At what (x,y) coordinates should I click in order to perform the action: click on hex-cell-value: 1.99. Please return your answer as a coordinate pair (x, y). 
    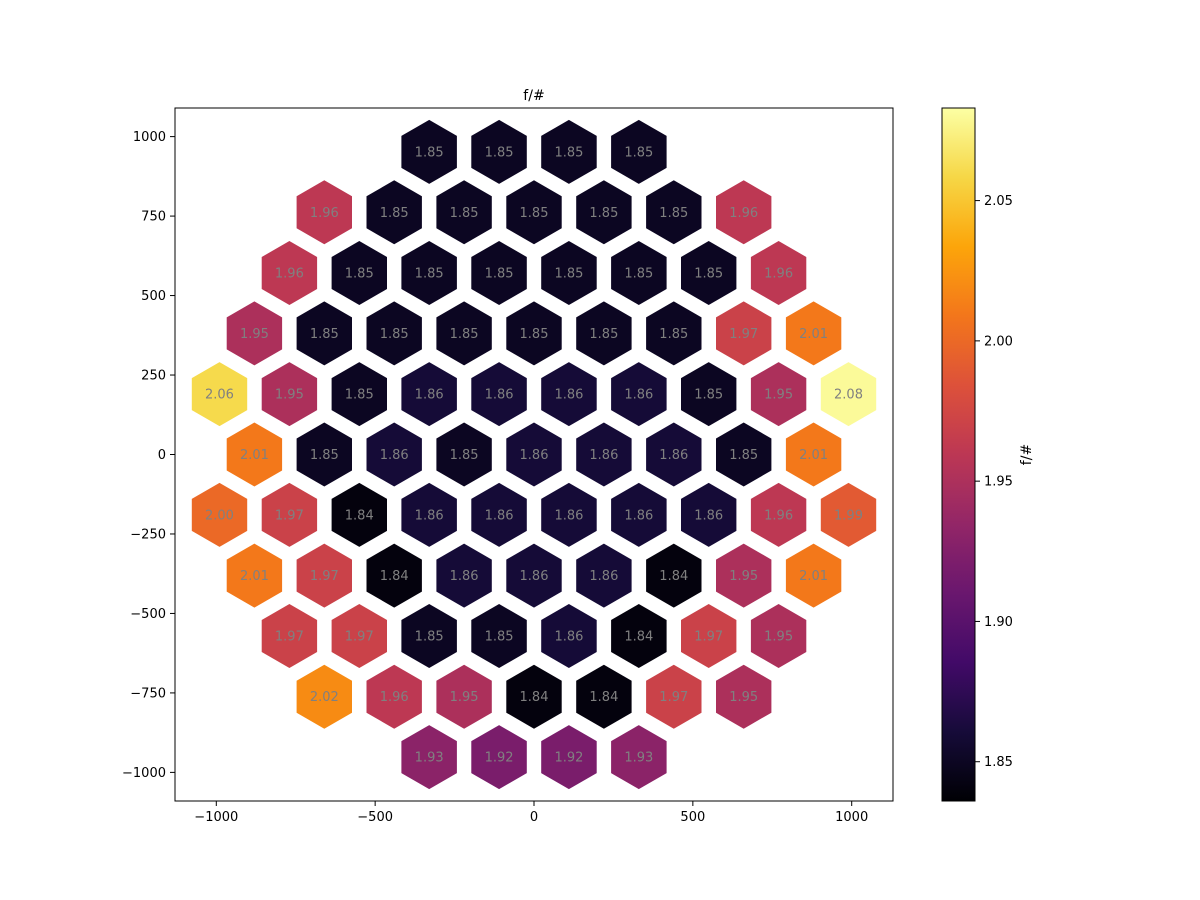
    Looking at the image, I should click on (848, 515).